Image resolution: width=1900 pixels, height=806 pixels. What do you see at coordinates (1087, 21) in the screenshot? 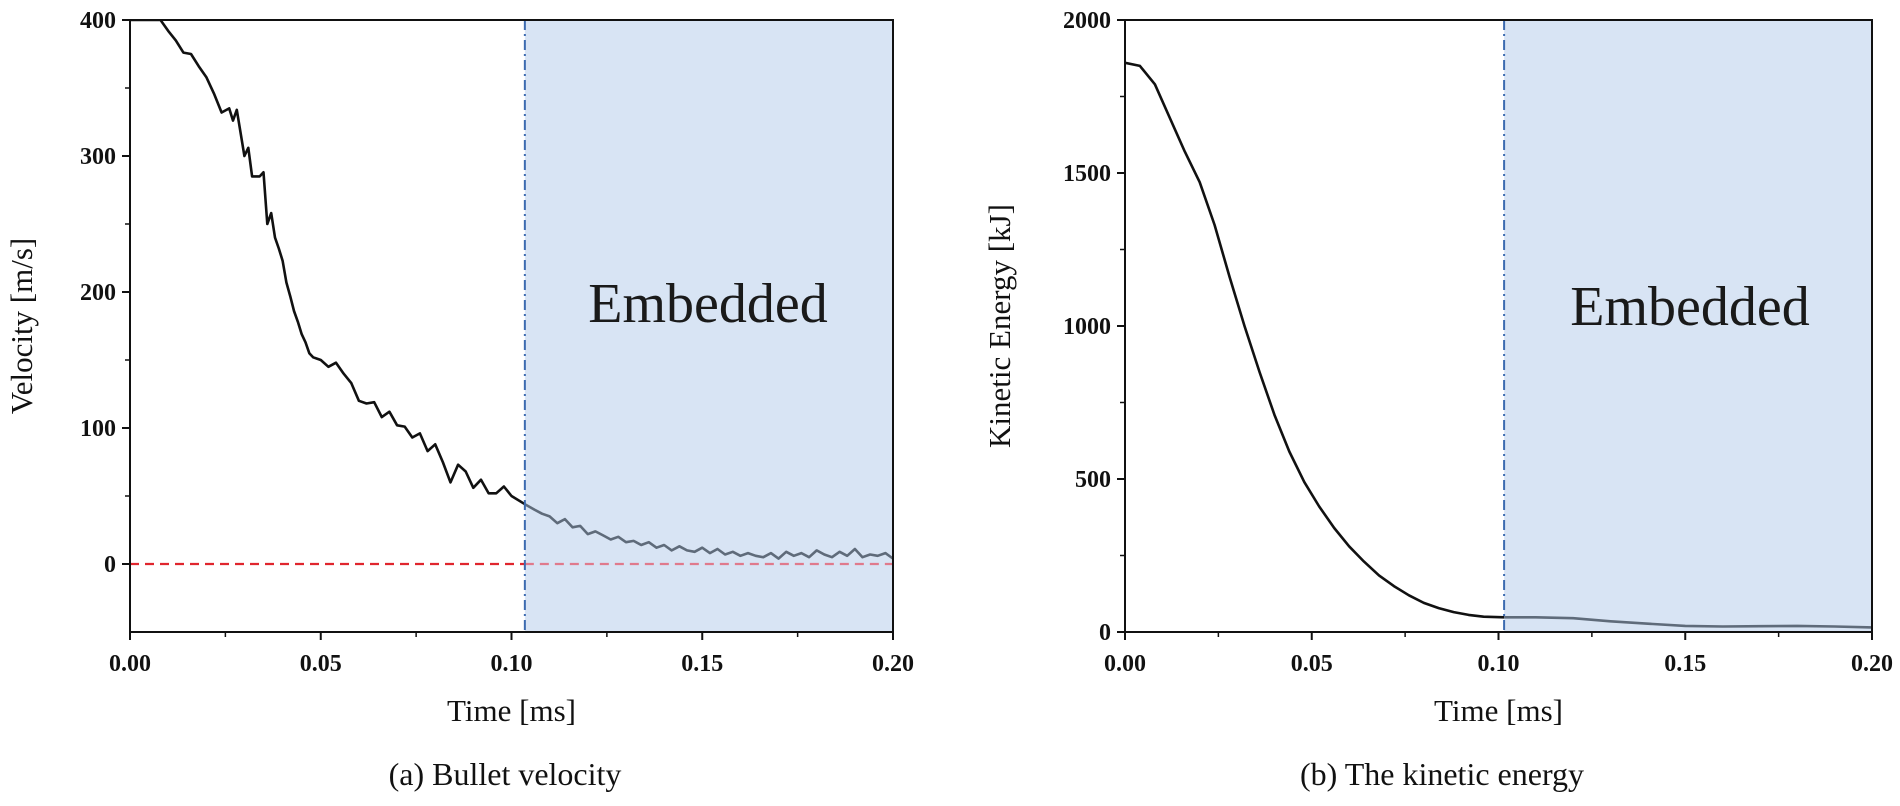
I see `y-tick-label: 2000` at bounding box center [1087, 21].